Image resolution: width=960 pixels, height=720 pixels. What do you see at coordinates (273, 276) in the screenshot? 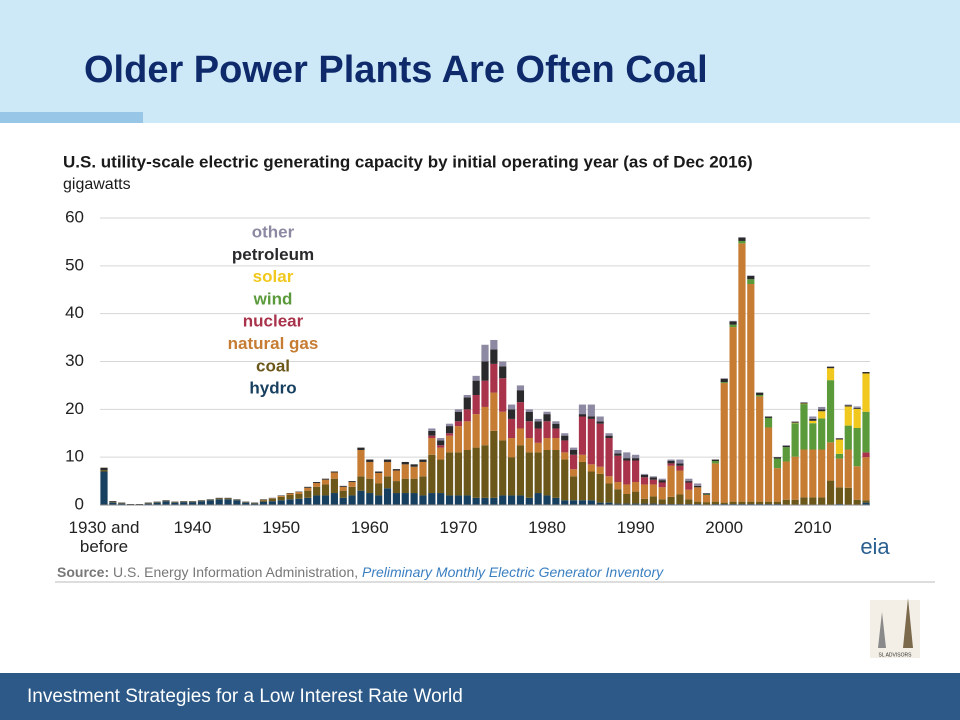
I see `legend-label: solar` at bounding box center [273, 276].